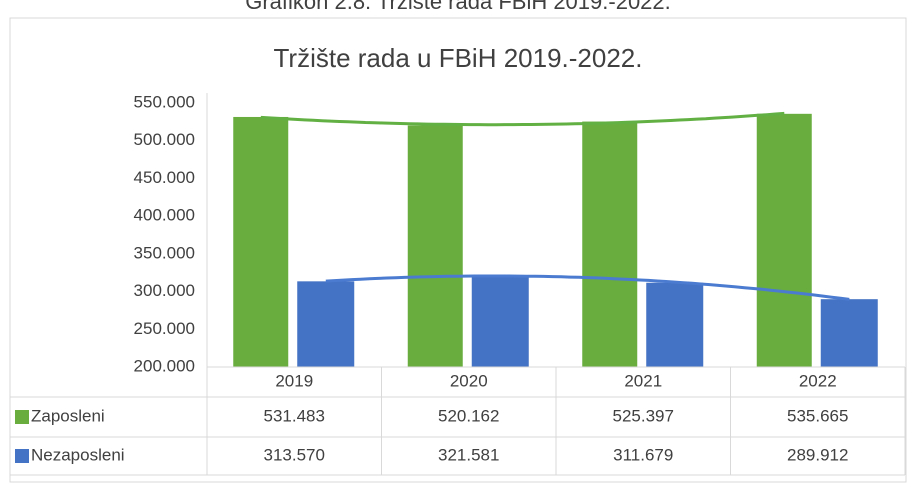  I want to click on legend-label: Zaposleni, so click(68, 415).